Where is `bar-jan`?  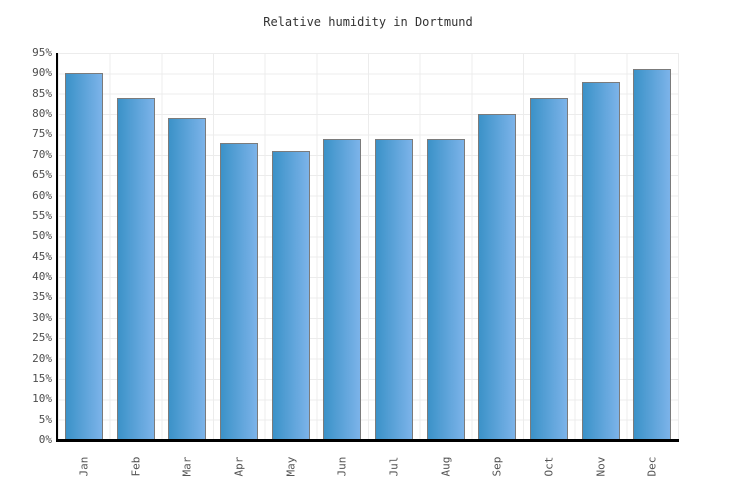
bar-jan is located at coordinates (83, 256).